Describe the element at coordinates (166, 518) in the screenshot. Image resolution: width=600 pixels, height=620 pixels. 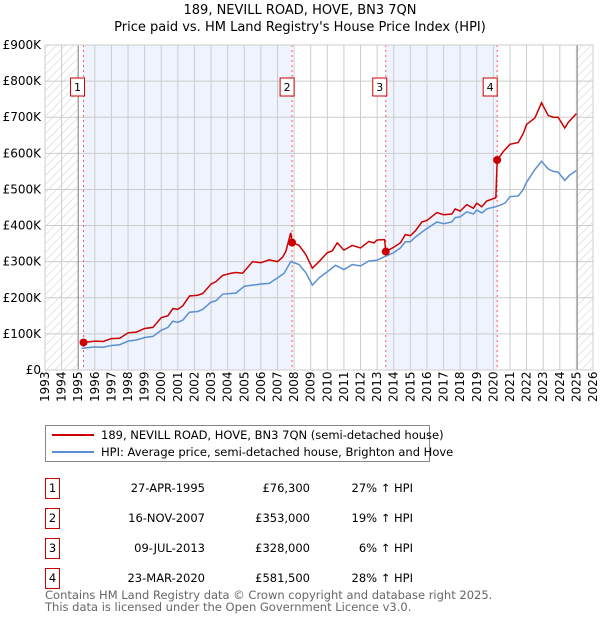
I see `sale-date: 16-NOV-2007` at that location.